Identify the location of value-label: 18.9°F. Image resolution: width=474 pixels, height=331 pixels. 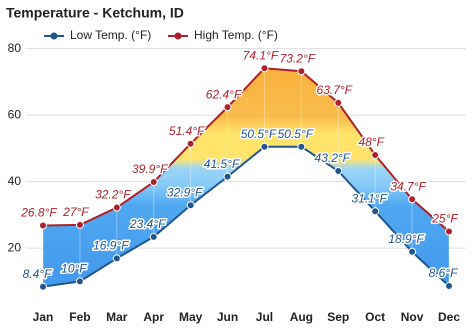
(406, 239).